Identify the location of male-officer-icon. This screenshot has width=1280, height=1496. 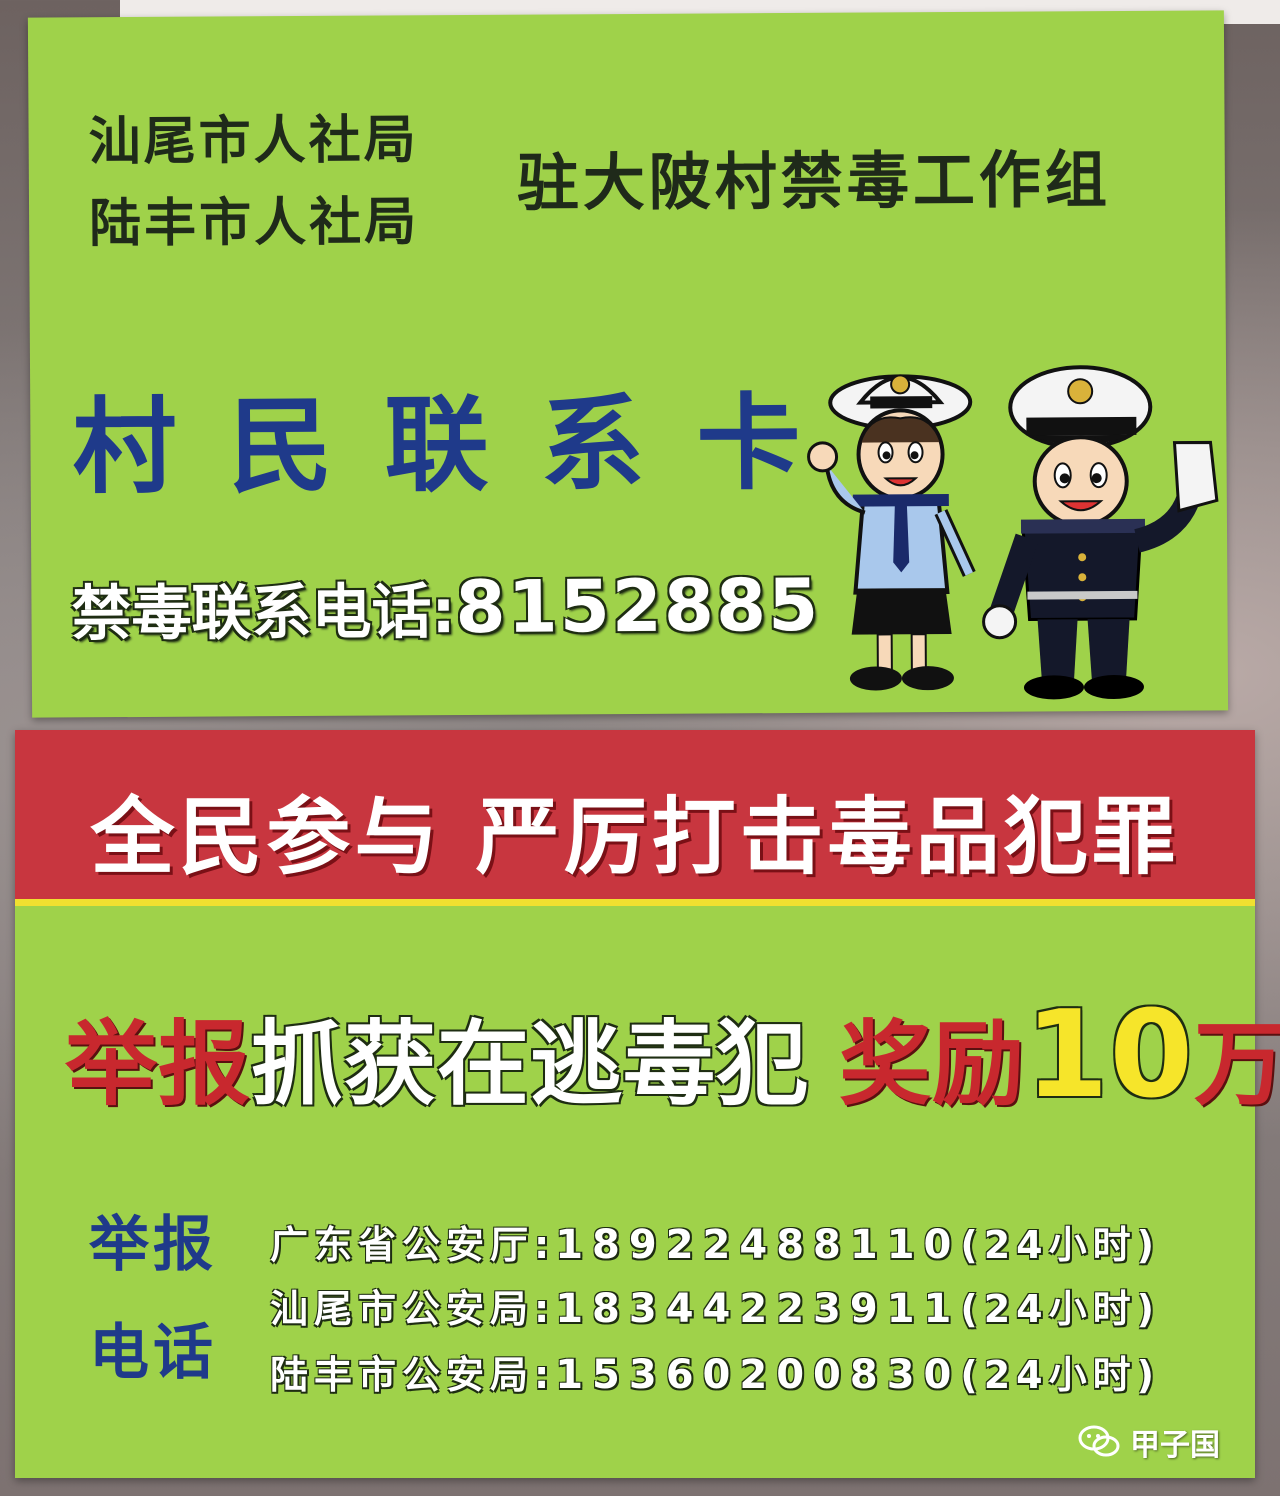
(1100, 532).